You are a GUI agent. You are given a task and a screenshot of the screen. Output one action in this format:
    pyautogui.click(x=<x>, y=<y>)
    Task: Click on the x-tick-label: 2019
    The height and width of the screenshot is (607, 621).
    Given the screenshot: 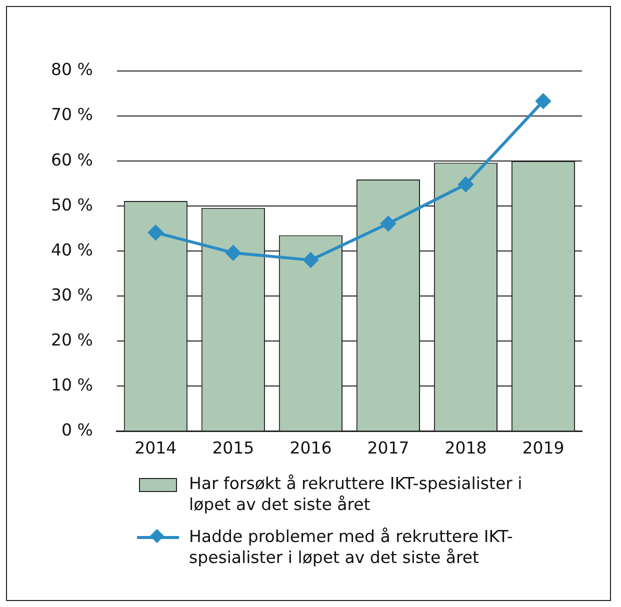 What is the action you would take?
    pyautogui.click(x=543, y=448)
    